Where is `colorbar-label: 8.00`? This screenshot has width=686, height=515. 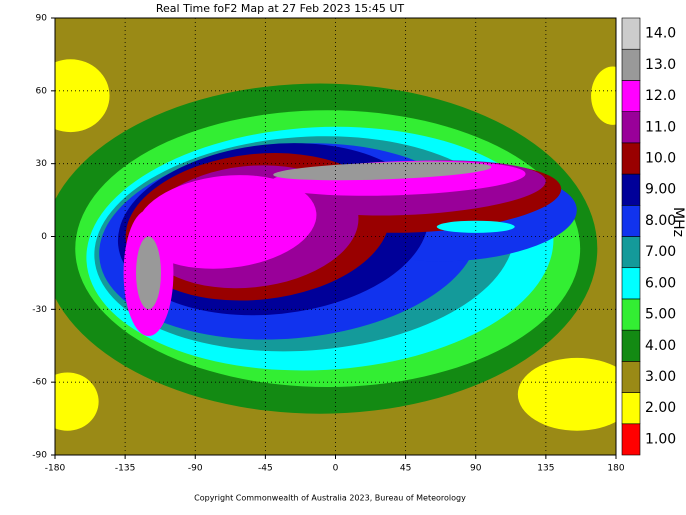
colorbar-label: 8.00 is located at coordinates (660, 221).